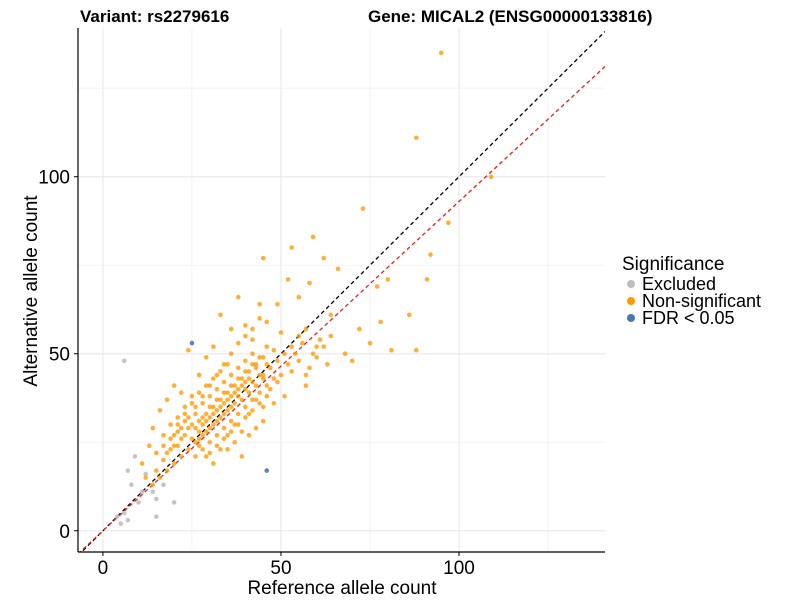 This screenshot has width=800, height=600. Describe the element at coordinates (631, 301) in the screenshot. I see `legend-swatch-non-significant` at that location.